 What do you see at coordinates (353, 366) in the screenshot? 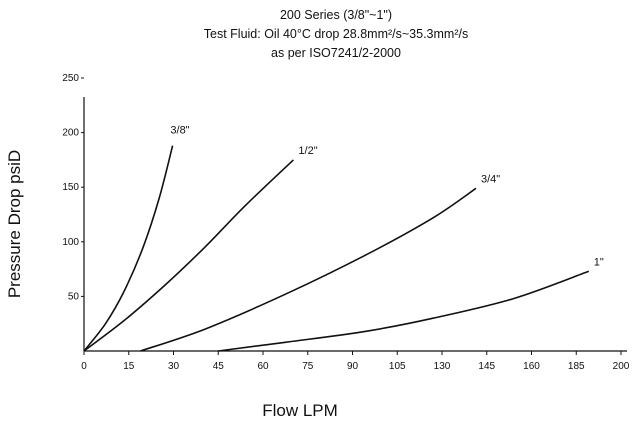
I see `x-tick-label: 90` at bounding box center [353, 366].